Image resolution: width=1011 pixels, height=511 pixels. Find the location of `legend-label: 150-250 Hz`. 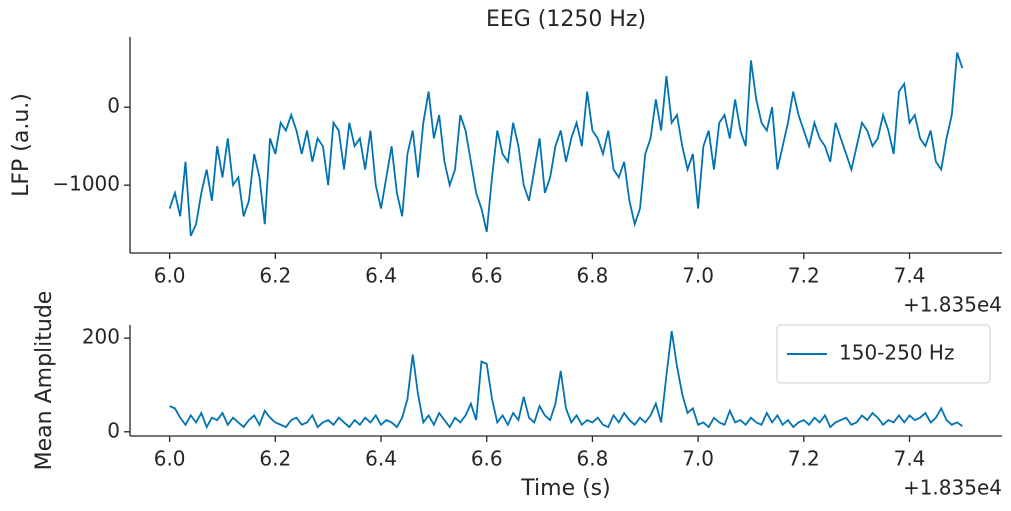

legend-label: 150-250 Hz is located at coordinates (896, 353).